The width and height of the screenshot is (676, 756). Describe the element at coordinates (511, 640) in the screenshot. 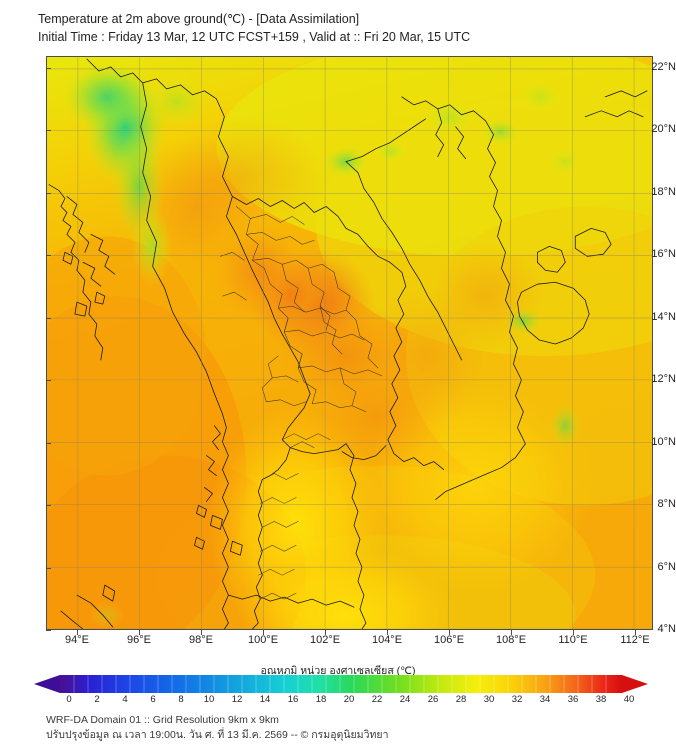

I see `x-tick-label: 108°E` at that location.